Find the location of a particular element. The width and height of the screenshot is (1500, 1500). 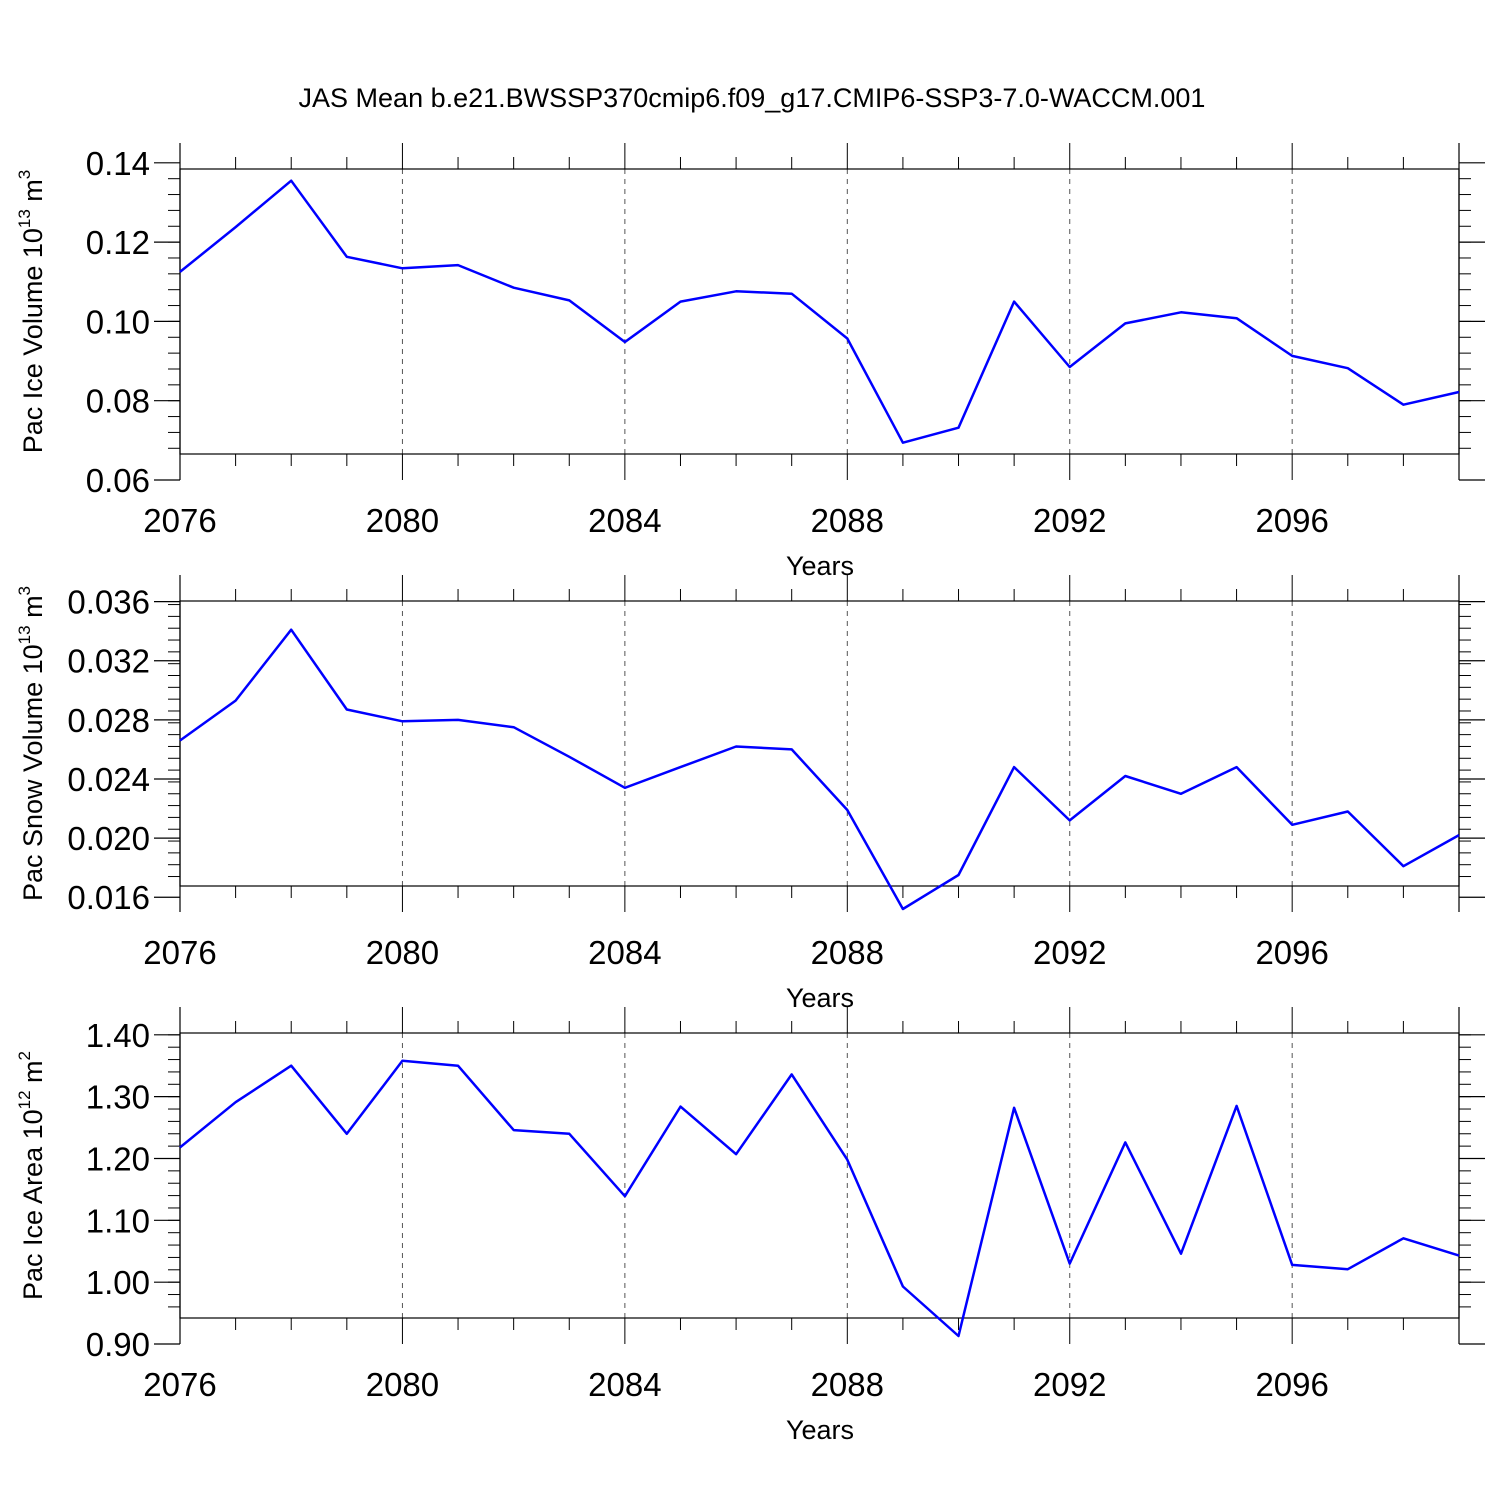

y-tick-label: 1.20 is located at coordinates (118, 1158).